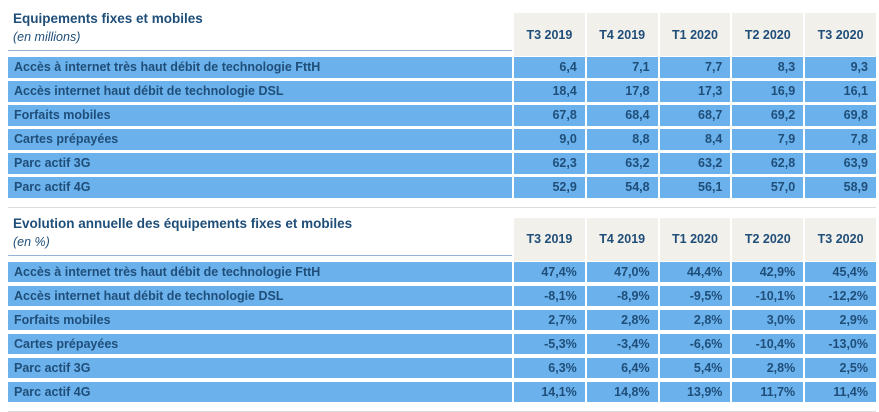 This screenshot has height=412, width=879. What do you see at coordinates (622, 272) in the screenshot?
I see `value-cell: 47,0%` at bounding box center [622, 272].